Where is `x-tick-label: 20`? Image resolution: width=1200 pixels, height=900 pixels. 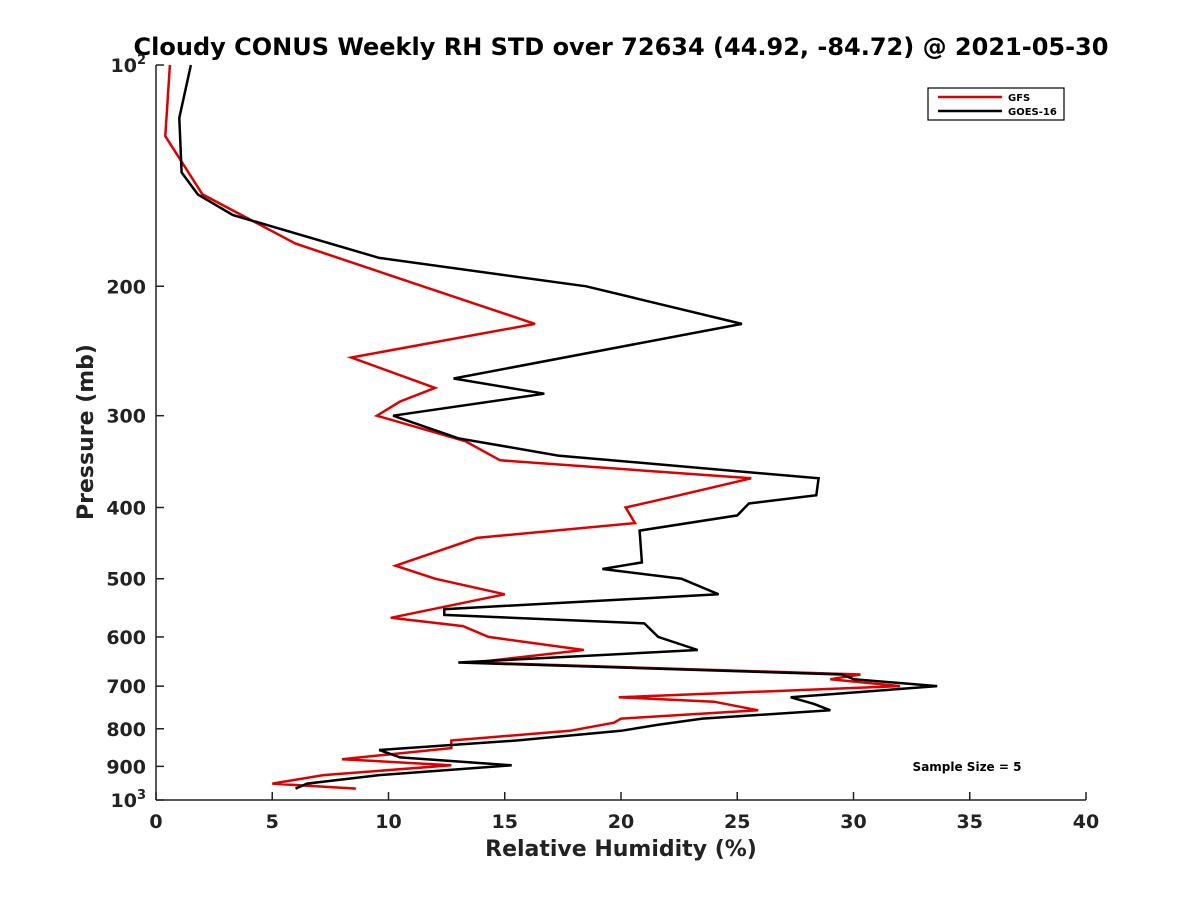 x-tick-label: 20 is located at coordinates (621, 822).